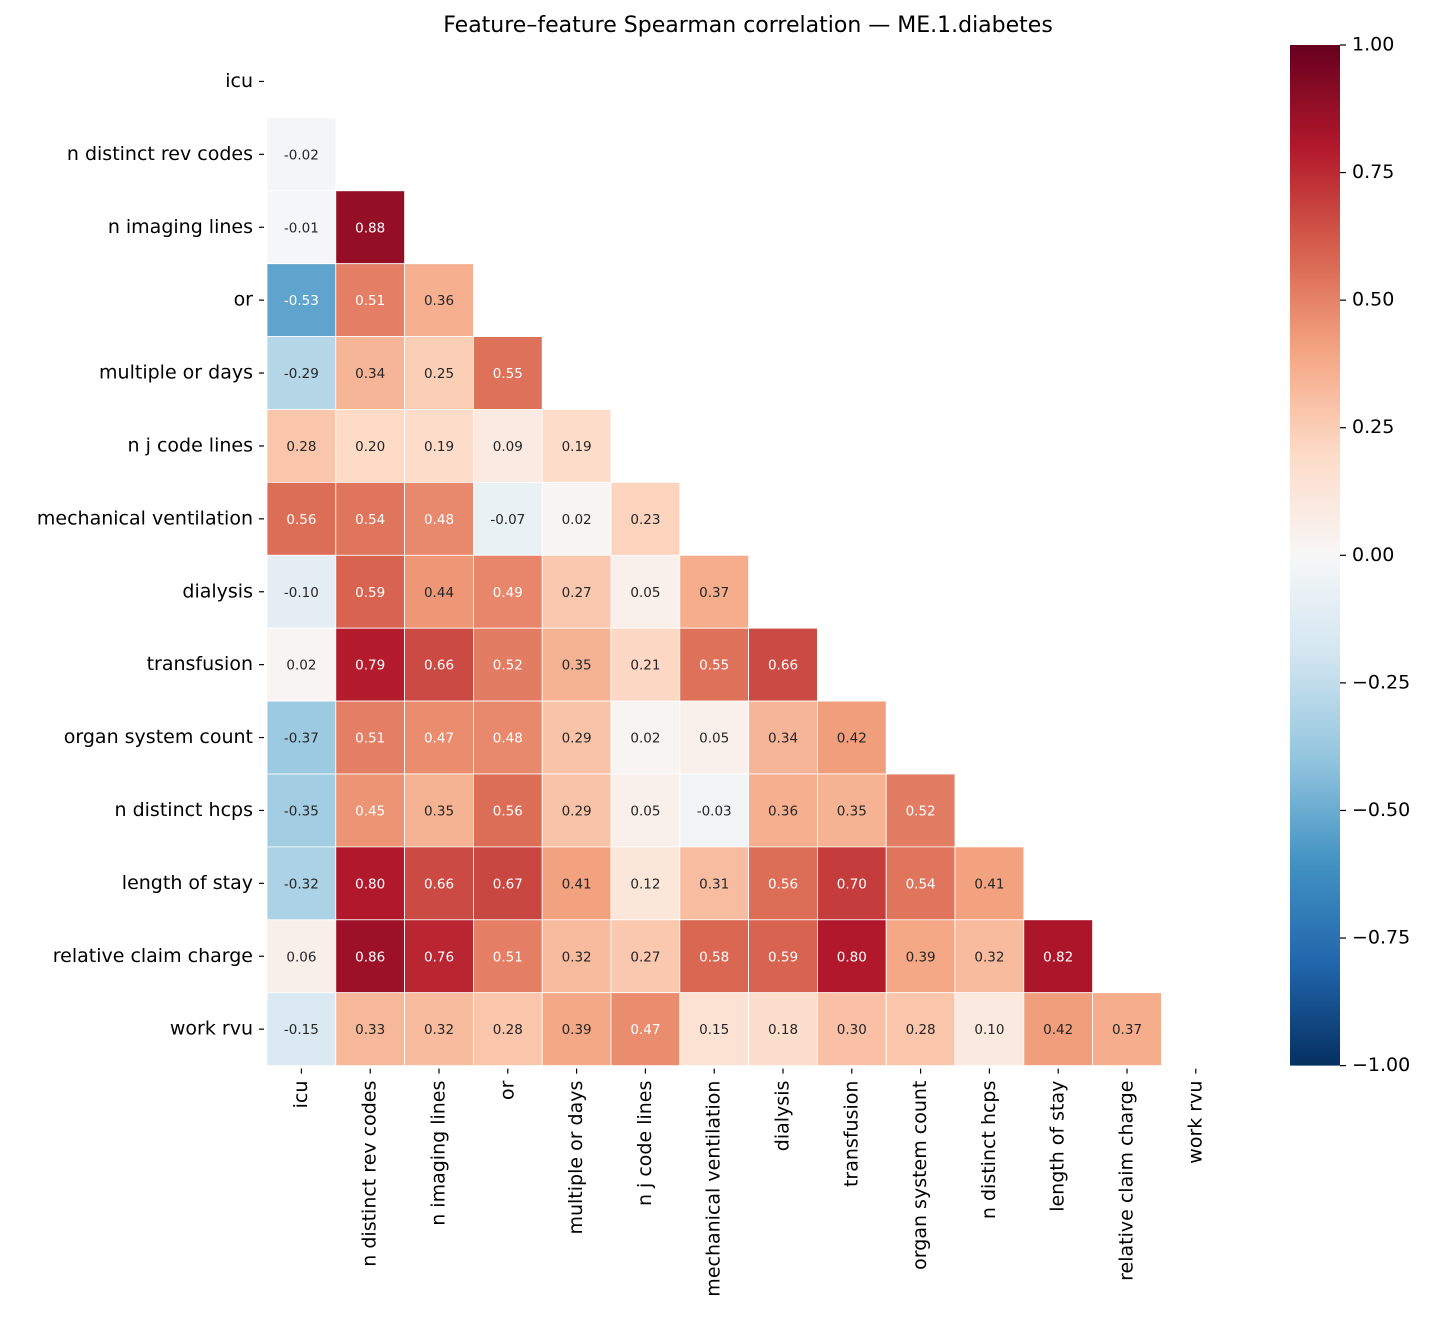 Image resolution: width=1433 pixels, height=1332 pixels. Describe the element at coordinates (852, 739) in the screenshot. I see `cell-label: 0.42` at that location.